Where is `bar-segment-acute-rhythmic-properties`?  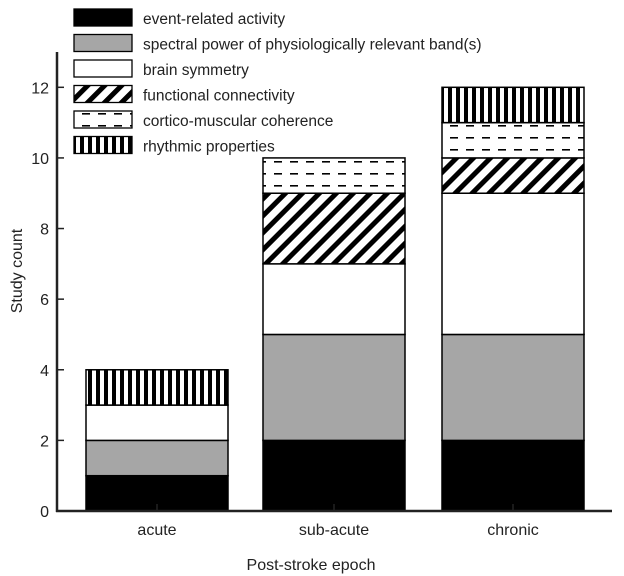
bar-segment-acute-rhythmic-properties is located at coordinates (157, 387).